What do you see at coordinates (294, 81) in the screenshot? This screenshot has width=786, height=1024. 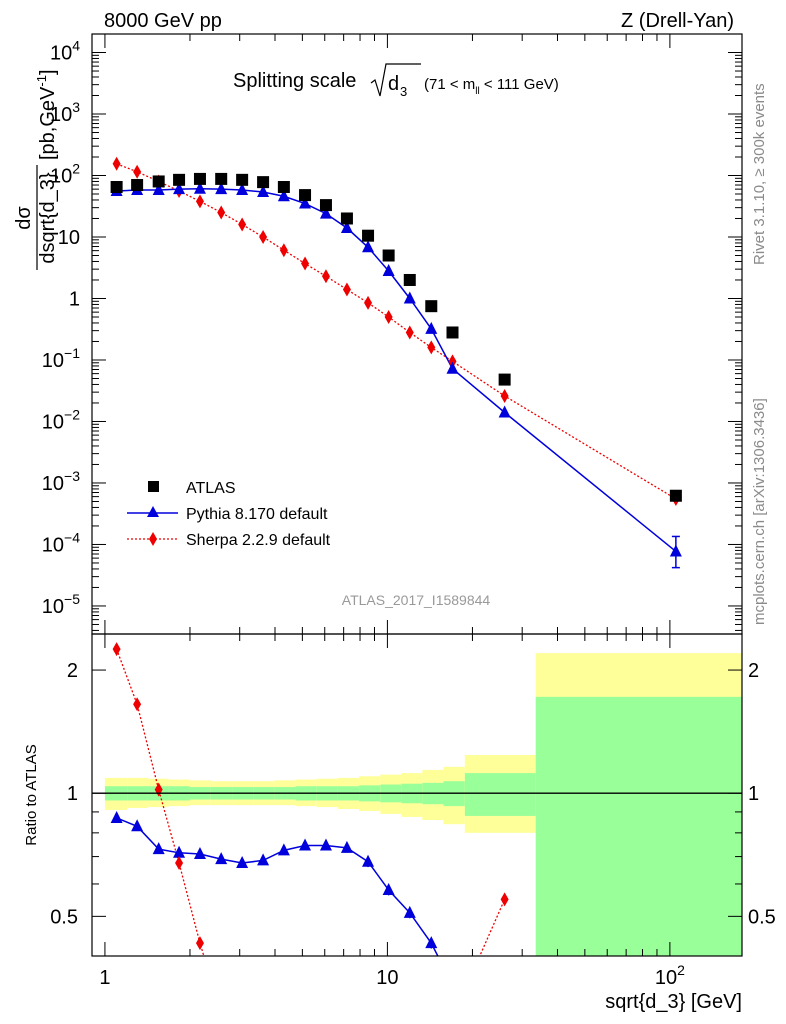 I see `title-text: Splitting scale` at bounding box center [294, 81].